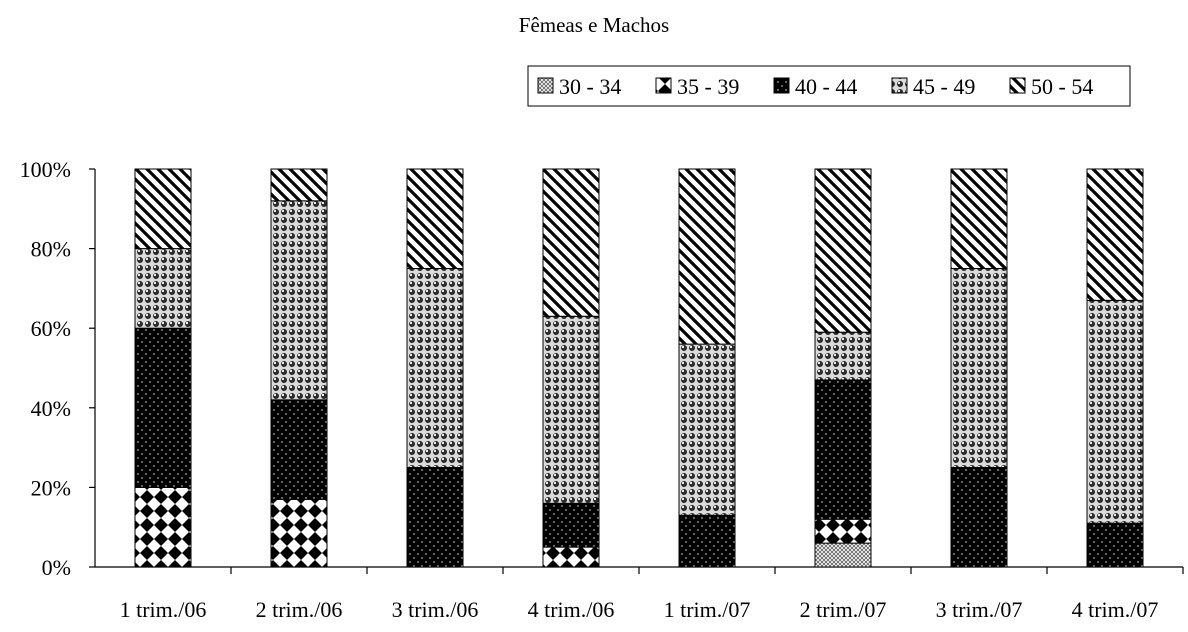  I want to click on legend-label: 50 - 54, so click(1062, 86).